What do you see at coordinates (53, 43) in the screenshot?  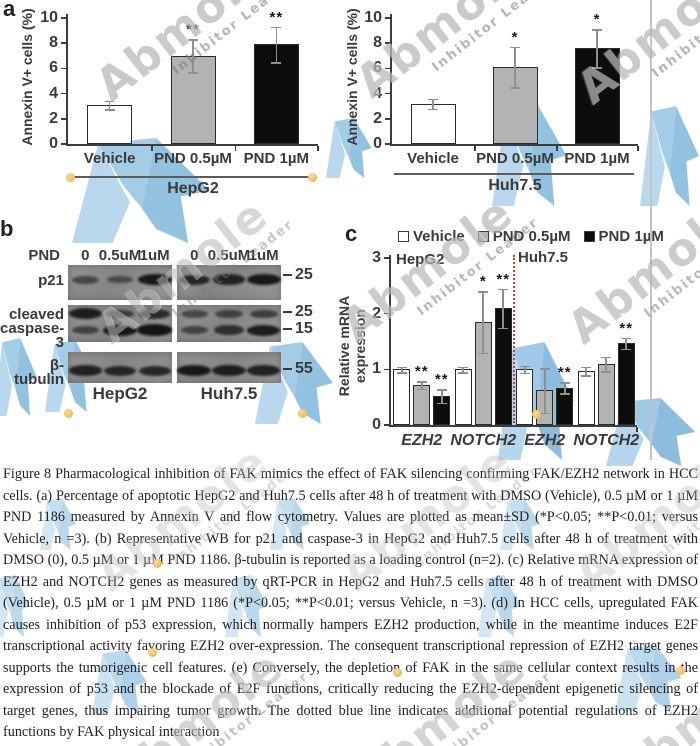 I see `y-tick-label: 8` at bounding box center [53, 43].